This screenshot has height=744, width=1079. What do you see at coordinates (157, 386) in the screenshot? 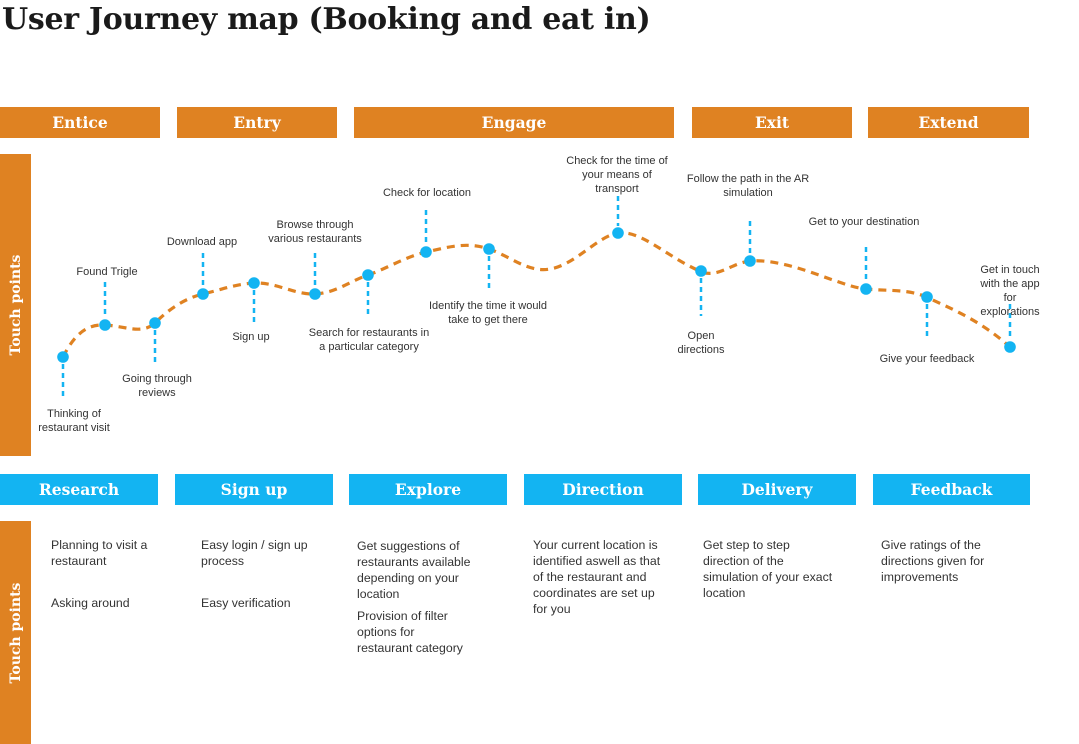
I see `touchpoint-3-label: Going through reviews` at bounding box center [157, 386].